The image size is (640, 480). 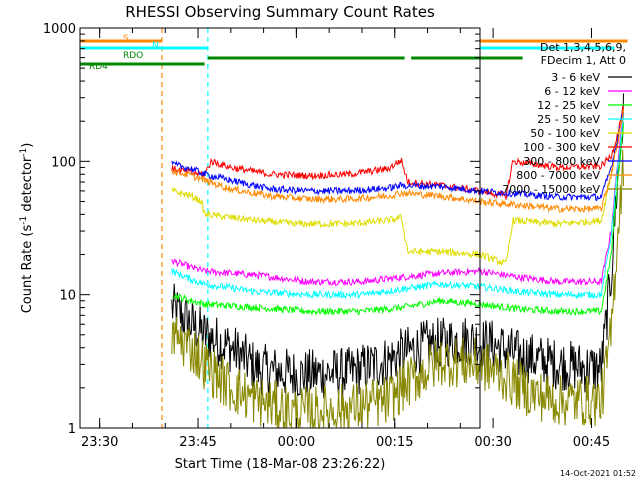 I want to click on state-bars: S N RDO RD4, so click(x=354, y=53).